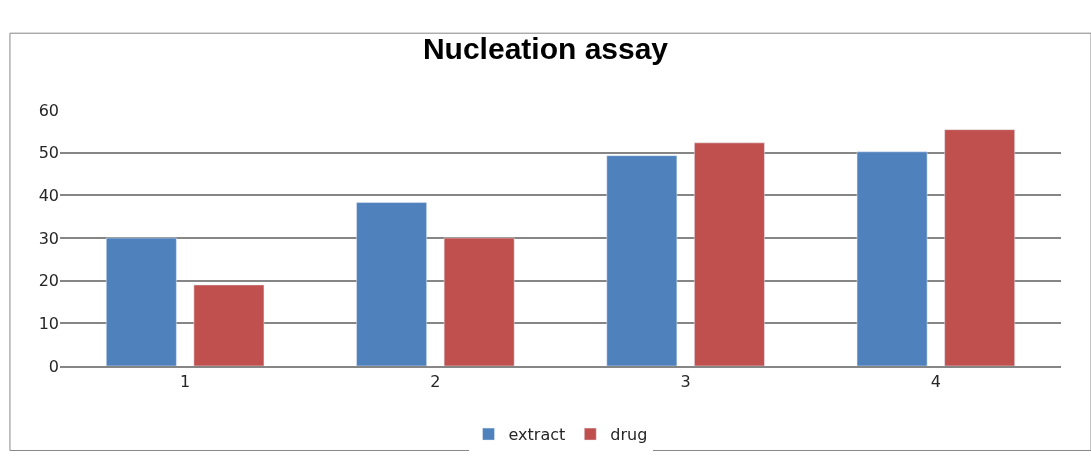 Image resolution: width=1091 pixels, height=476 pixels. I want to click on y-tick-label: 20, so click(48, 281).